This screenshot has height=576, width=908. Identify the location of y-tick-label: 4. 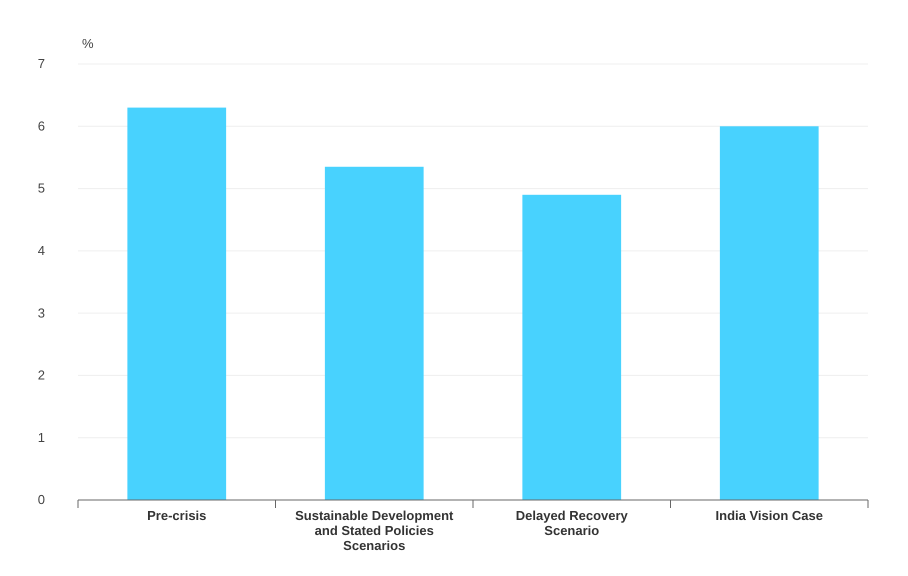
(41, 250).